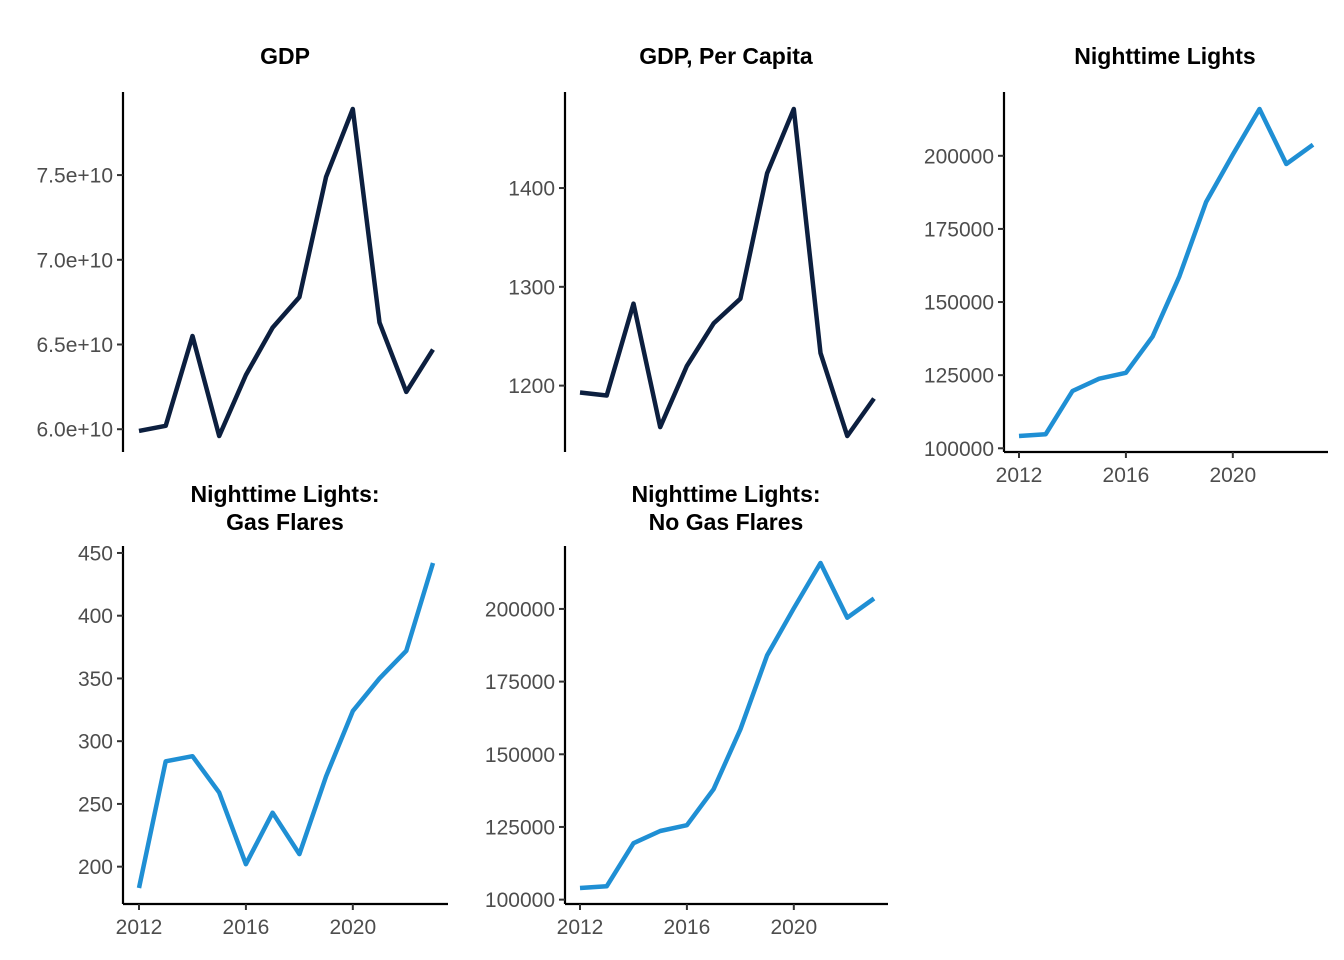 The width and height of the screenshot is (1344, 960). I want to click on panel-title: Nighttime Lights, so click(1164, 56).